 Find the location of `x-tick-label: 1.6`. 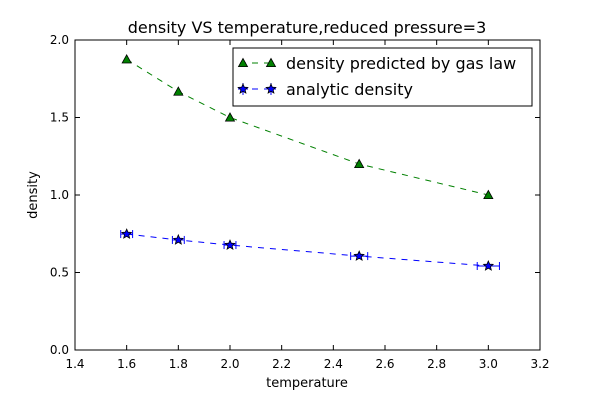

x-tick-label: 1.6 is located at coordinates (126, 364).